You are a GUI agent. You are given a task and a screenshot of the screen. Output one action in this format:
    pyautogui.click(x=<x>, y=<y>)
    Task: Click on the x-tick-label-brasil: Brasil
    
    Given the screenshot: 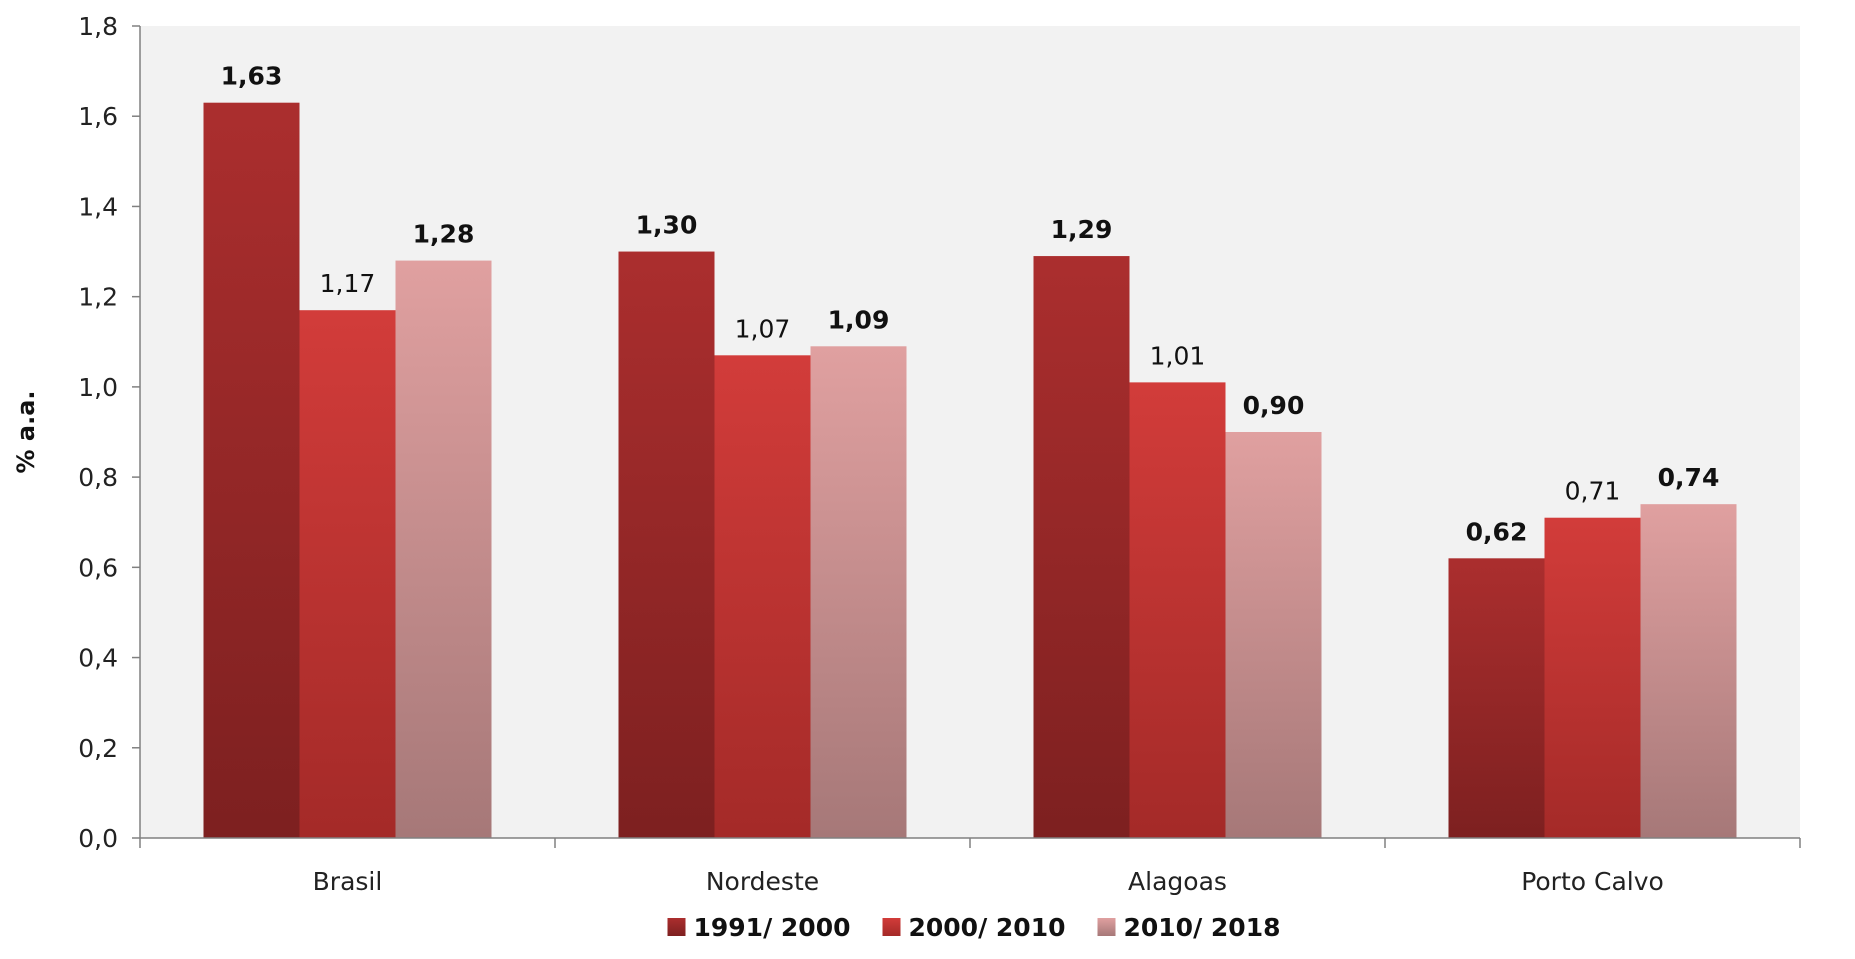 What is the action you would take?
    pyautogui.click(x=348, y=881)
    